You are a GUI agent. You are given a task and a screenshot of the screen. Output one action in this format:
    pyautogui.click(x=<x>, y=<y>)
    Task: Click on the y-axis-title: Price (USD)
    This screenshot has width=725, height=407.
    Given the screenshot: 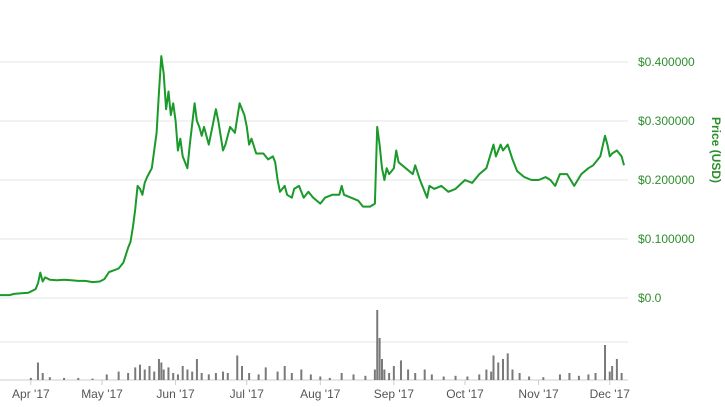 What is the action you would take?
    pyautogui.click(x=716, y=150)
    